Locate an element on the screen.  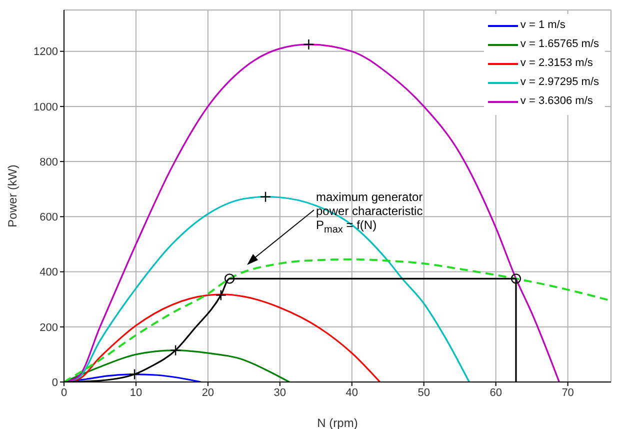
x-tick-label: 70 is located at coordinates (568, 392).